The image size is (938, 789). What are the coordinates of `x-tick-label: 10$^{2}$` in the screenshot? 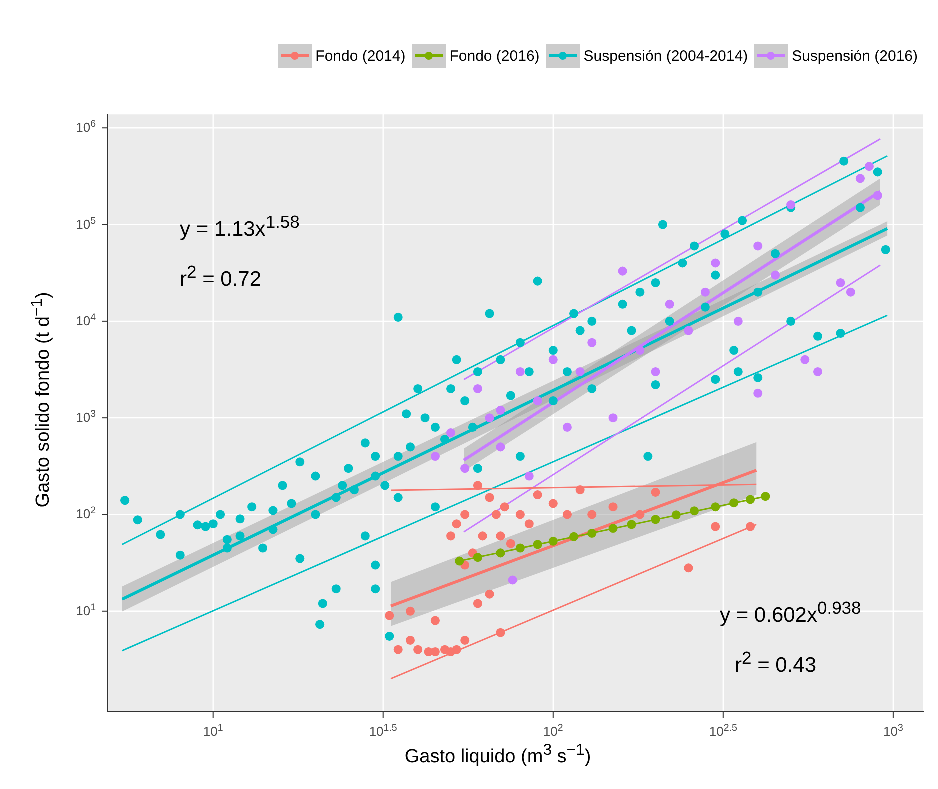 It's located at (553, 730).